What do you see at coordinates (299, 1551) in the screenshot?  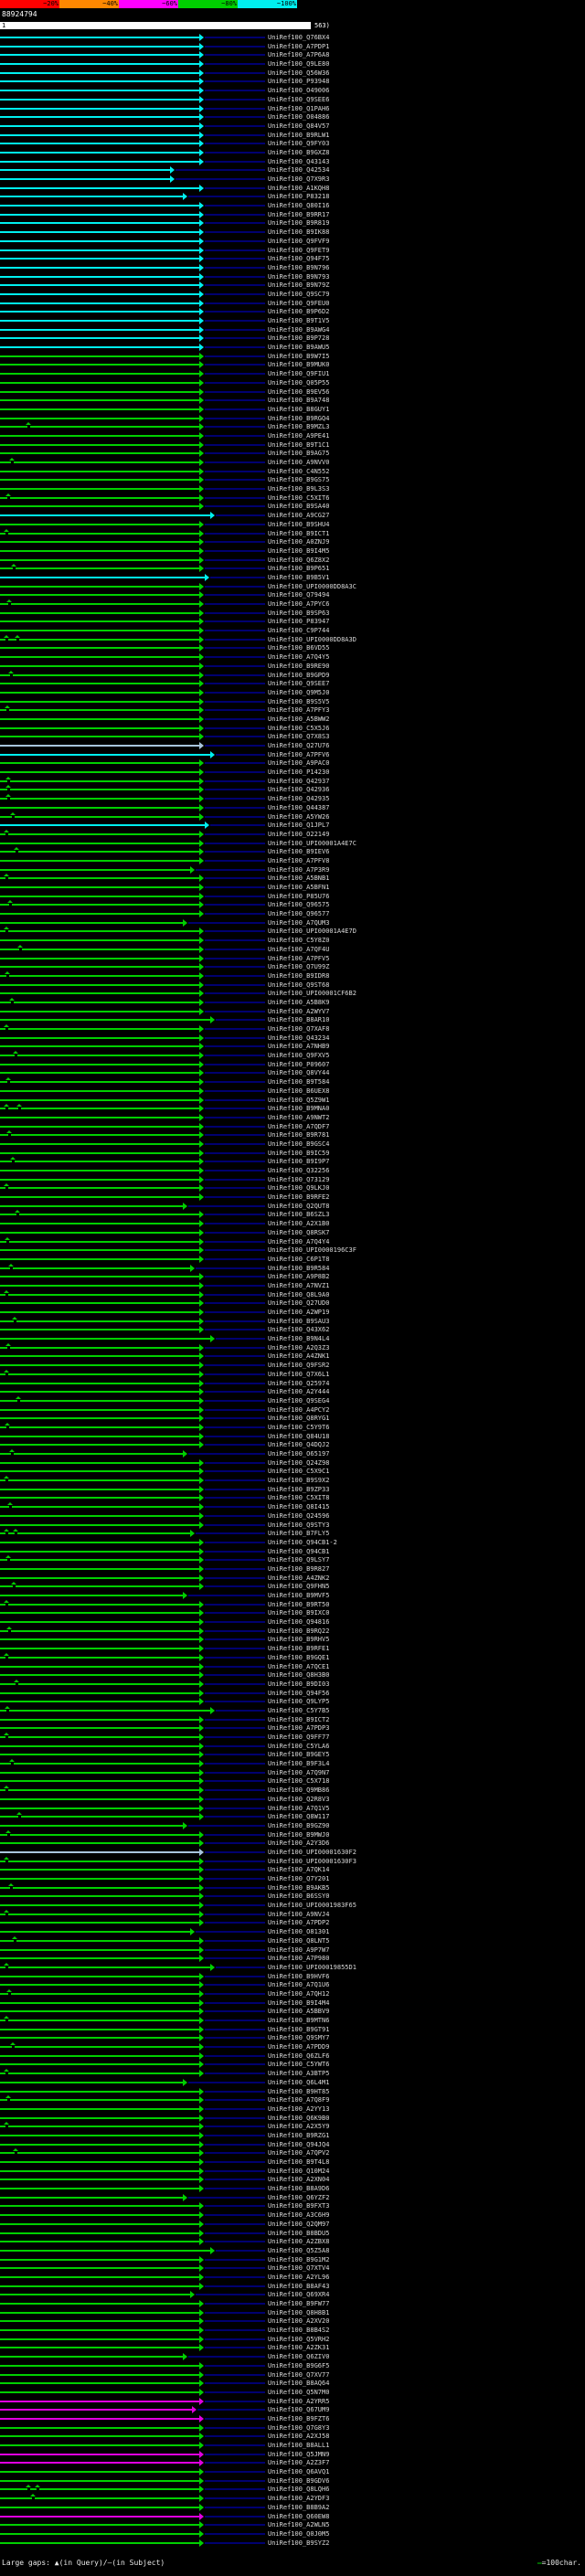 I see `hit-label: UniRef100_Q94CB1` at bounding box center [299, 1551].